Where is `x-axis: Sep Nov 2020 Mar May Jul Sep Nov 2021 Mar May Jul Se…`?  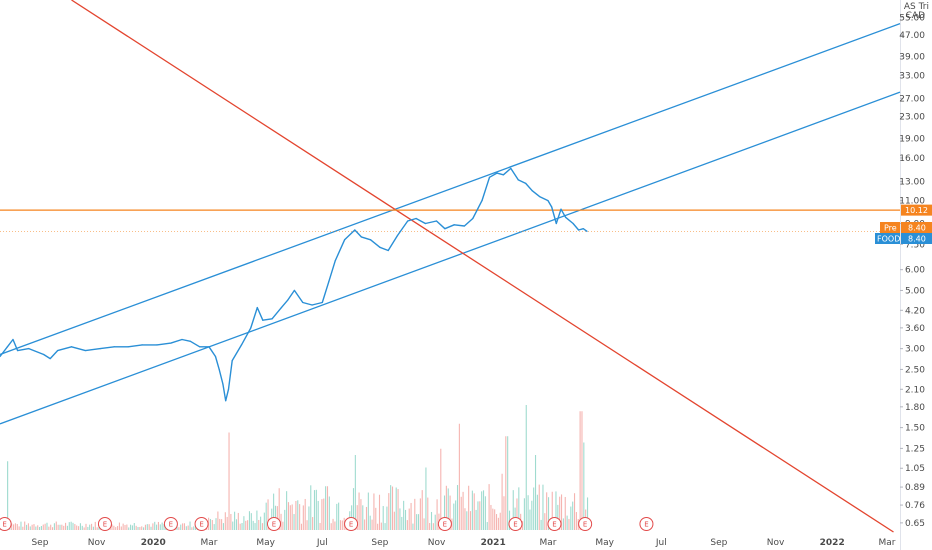 x-axis: Sep Nov 2020 Mar May Jul Sep Nov 2021 Mar May Jul Se… is located at coordinates (463, 543).